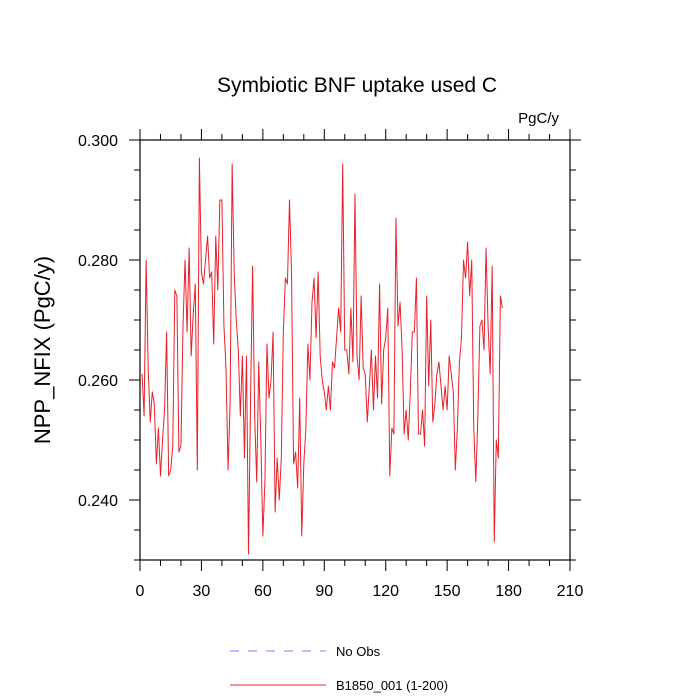 Image resolution: width=700 pixels, height=700 pixels. What do you see at coordinates (42, 350) in the screenshot?
I see `y-axis-label: NPP_NFIX (PgC/y)` at bounding box center [42, 350].